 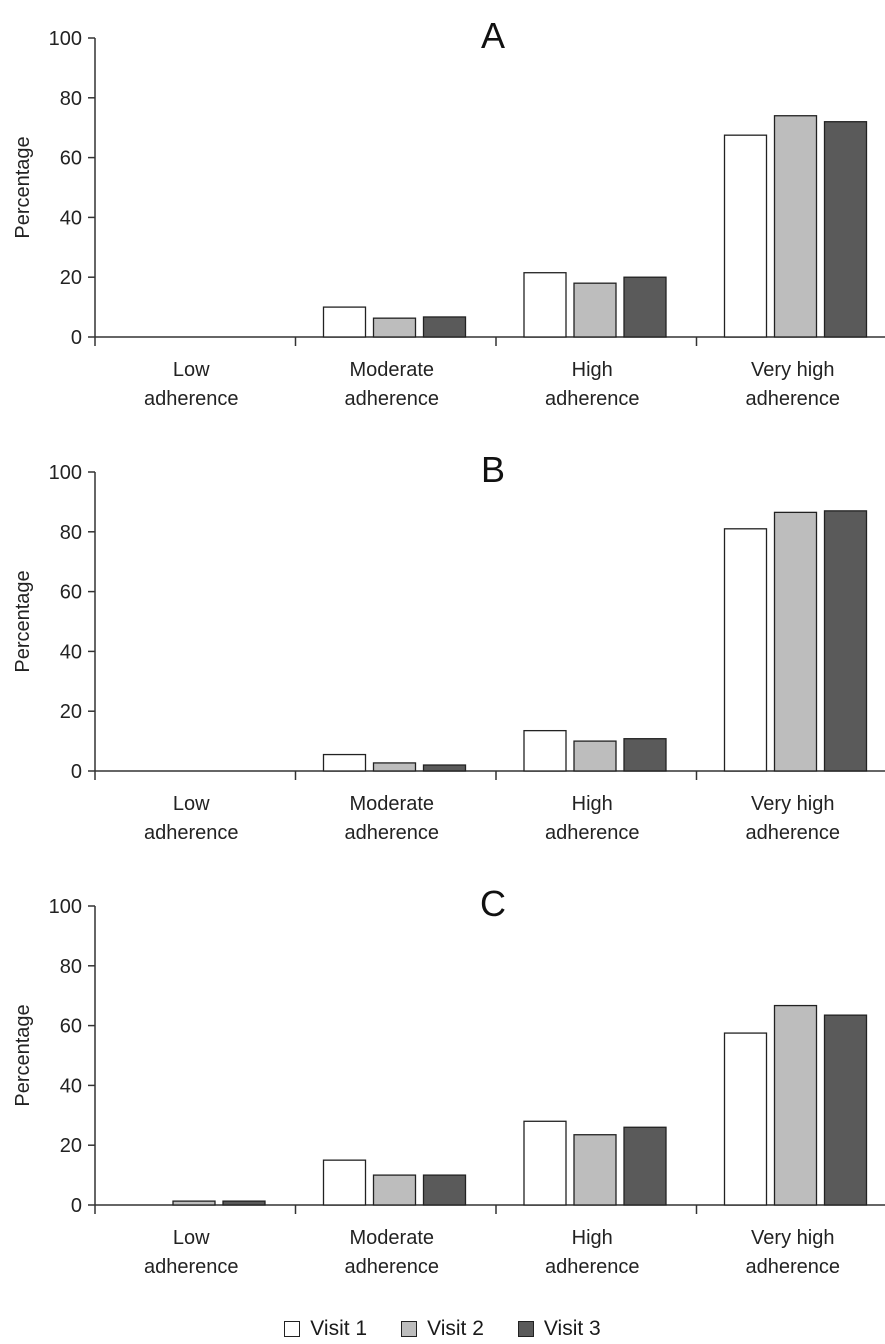 I want to click on legend: Visit 1 Visit 2 Visit 3, so click(x=442, y=1329).